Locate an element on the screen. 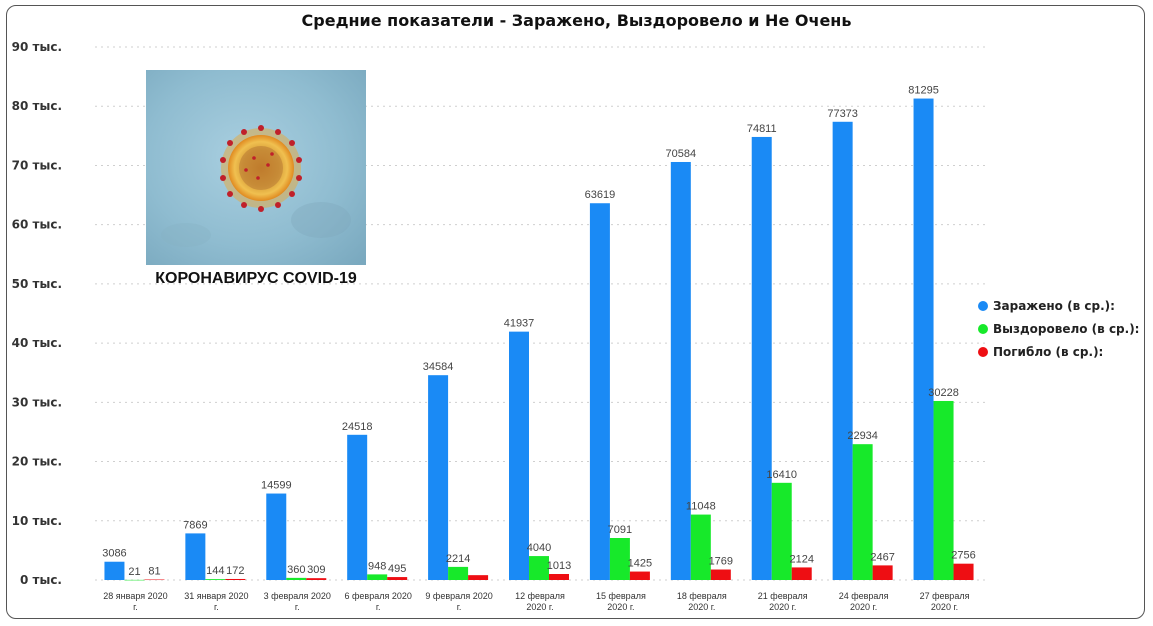  coronavirus-image is located at coordinates (256, 167).